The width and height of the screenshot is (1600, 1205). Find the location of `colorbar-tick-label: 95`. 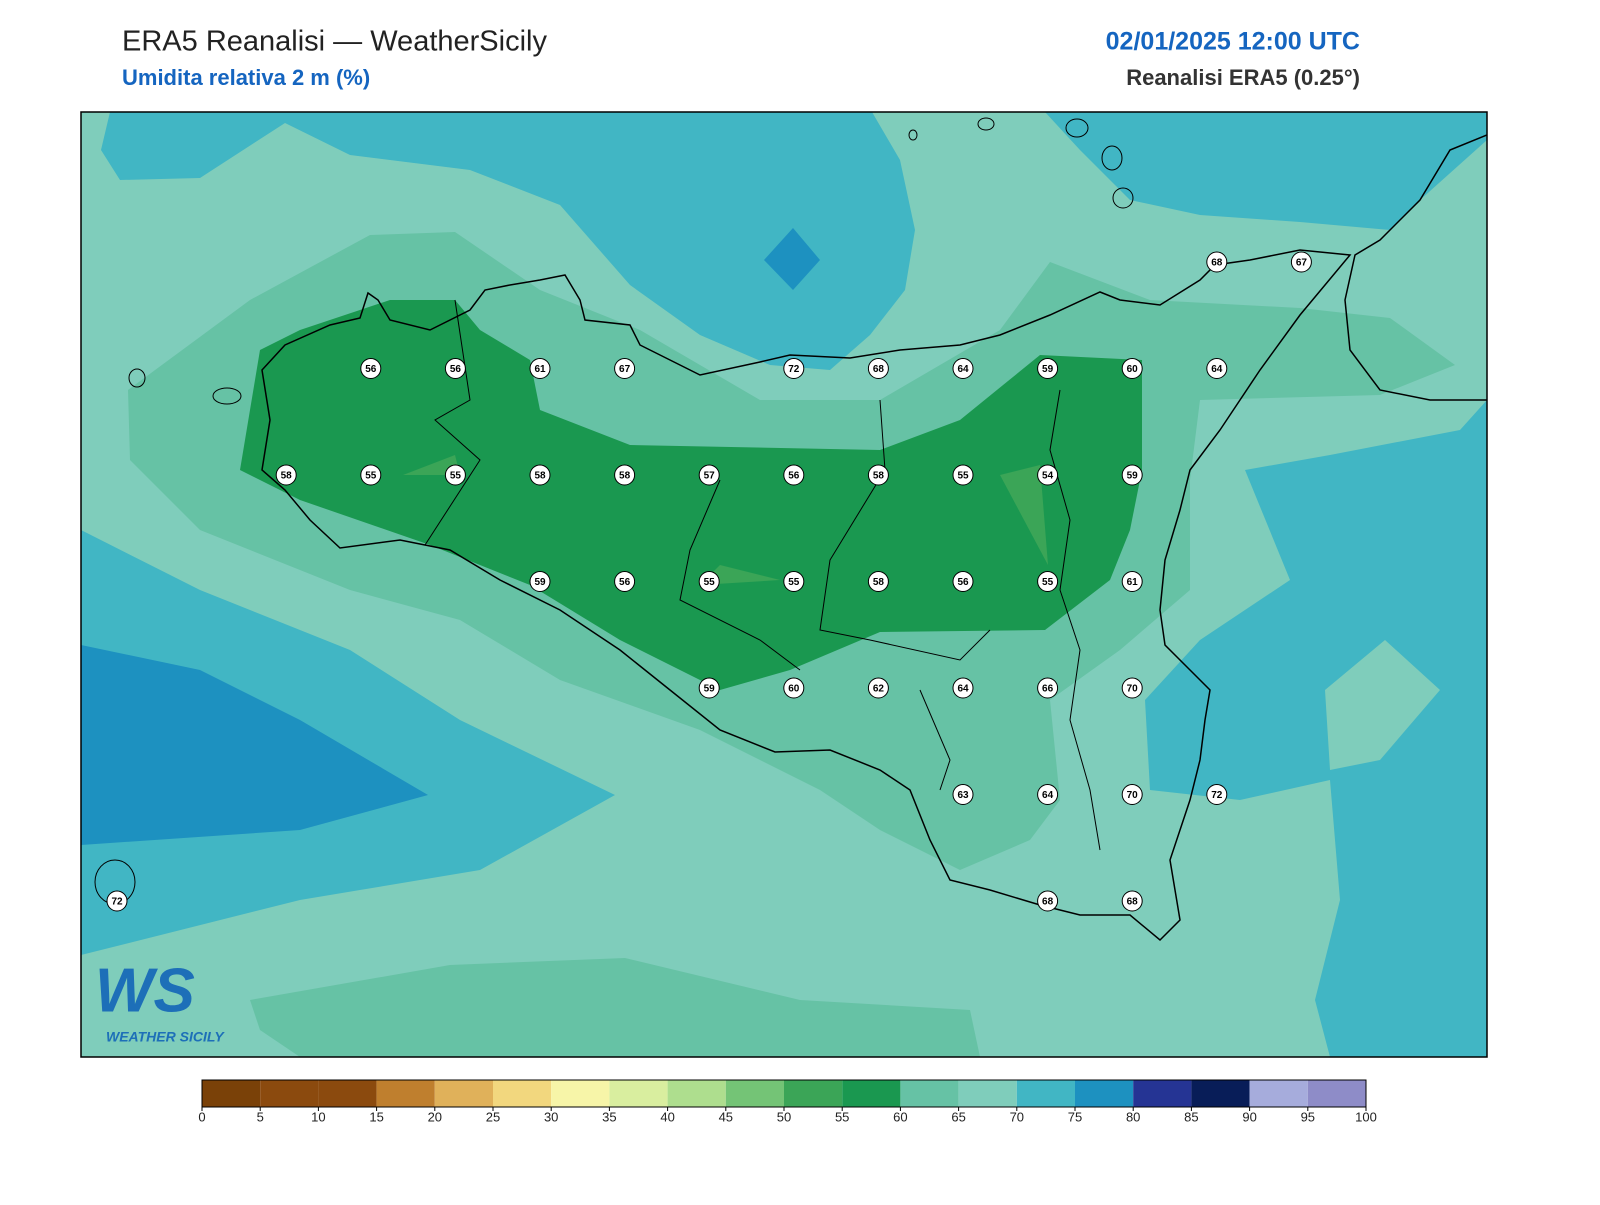

colorbar-tick-label: 95 is located at coordinates (1308, 1116).